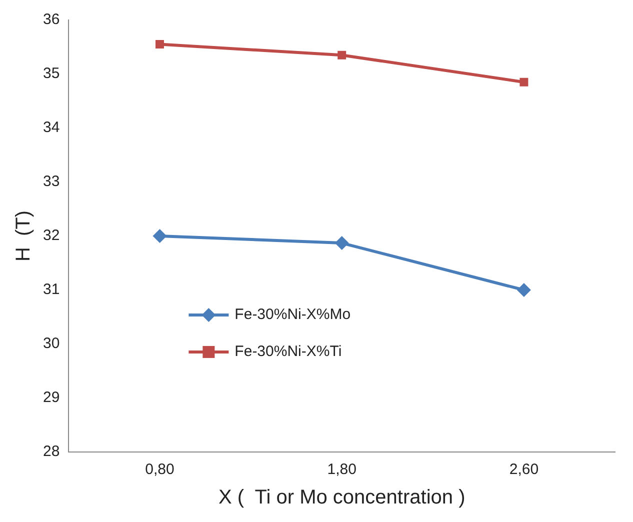 This screenshot has width=633, height=522. I want to click on y-tick-label: 32, so click(51, 235).